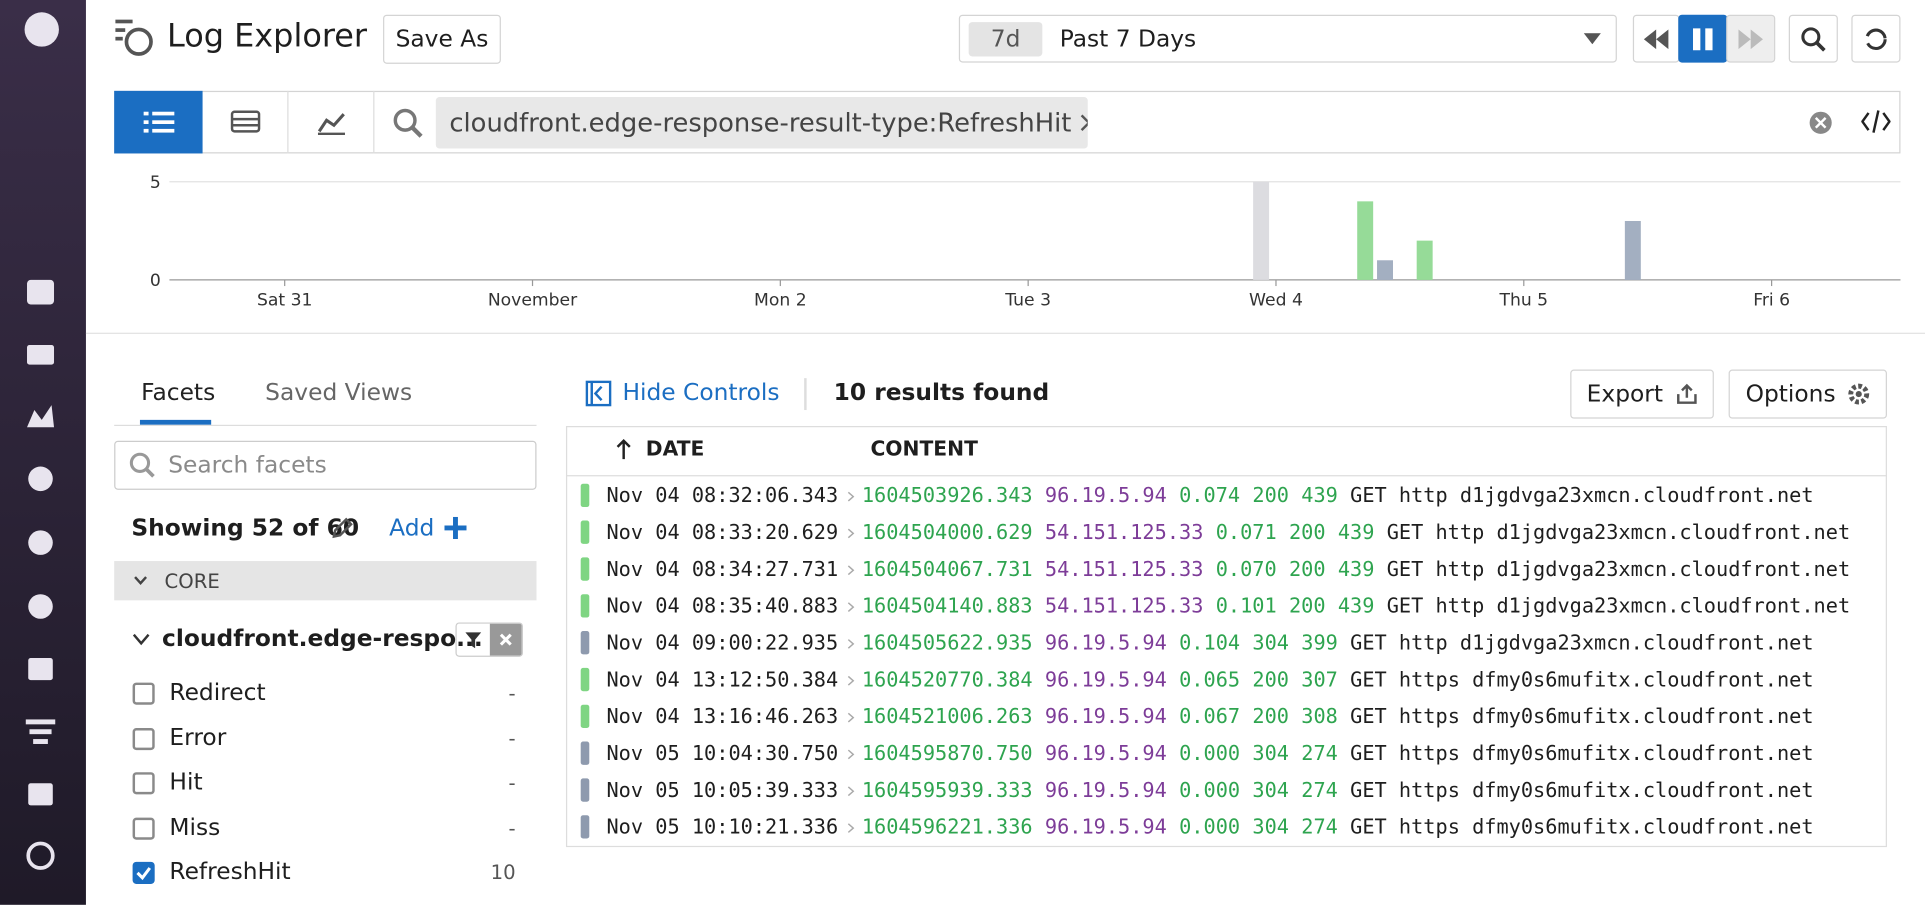 This screenshot has width=1925, height=910. Describe the element at coordinates (455, 527) in the screenshot. I see `add-icon` at that location.